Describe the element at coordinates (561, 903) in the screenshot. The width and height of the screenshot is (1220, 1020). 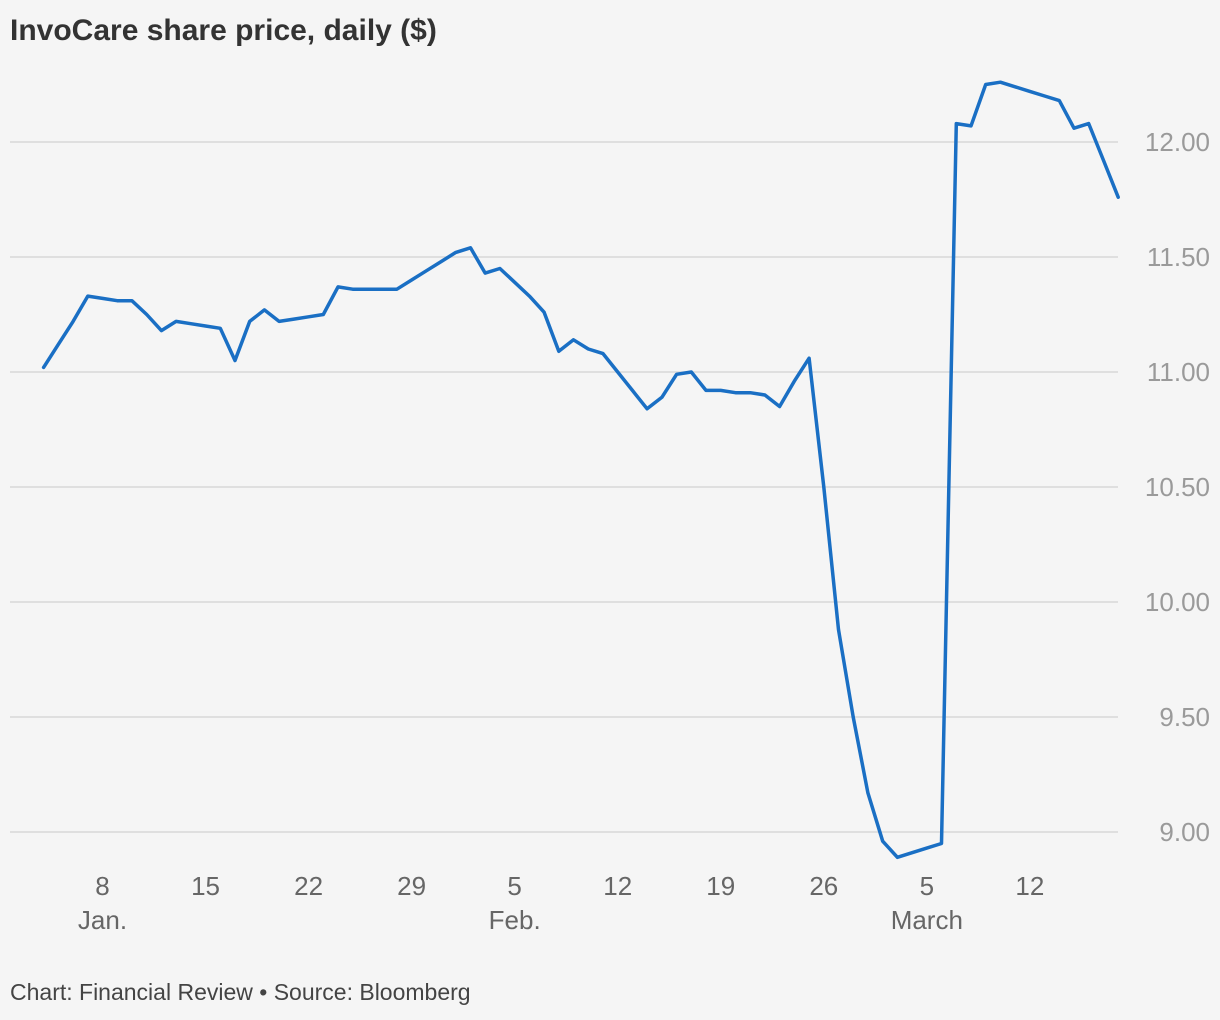
I see `x-axis-ticks: 8 Jan. 15 22 29 5 Feb. 12 19 26 5 March 12` at that location.